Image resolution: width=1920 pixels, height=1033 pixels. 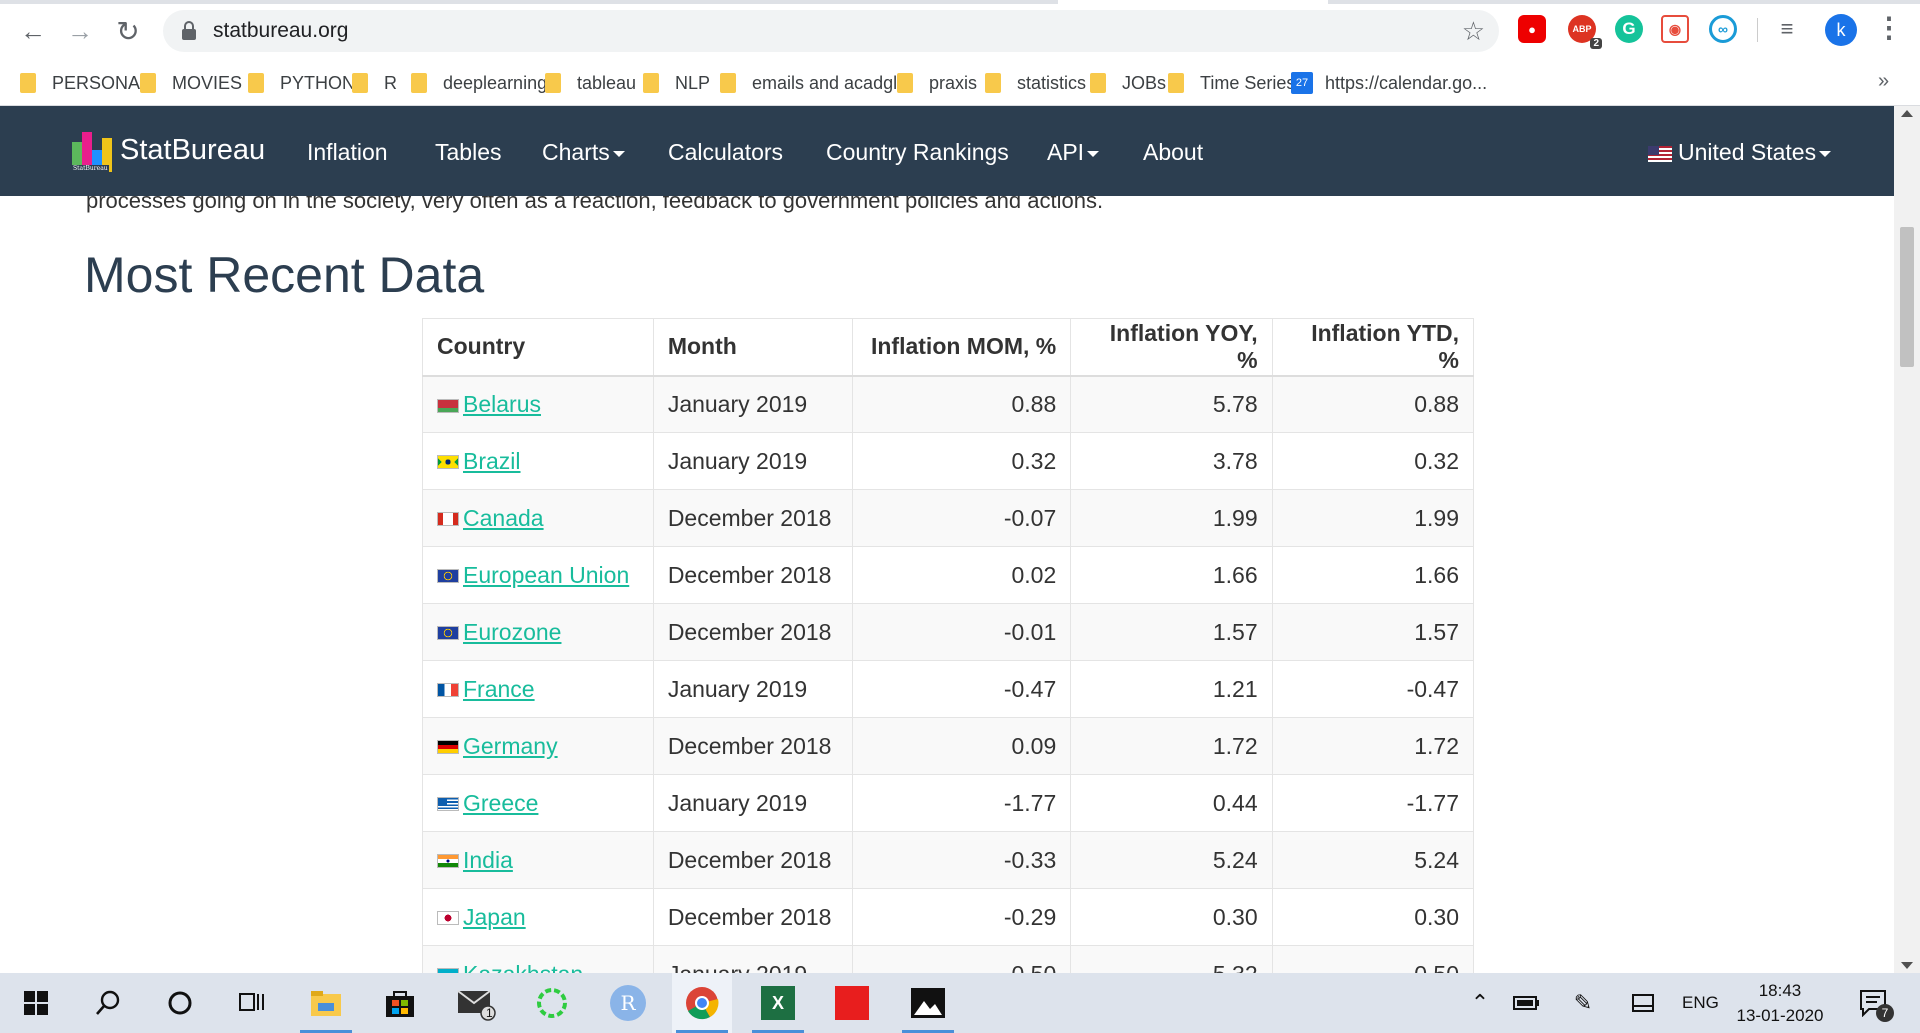 What do you see at coordinates (937, 83) in the screenshot?
I see `bookmark-praxis: praxis` at bounding box center [937, 83].